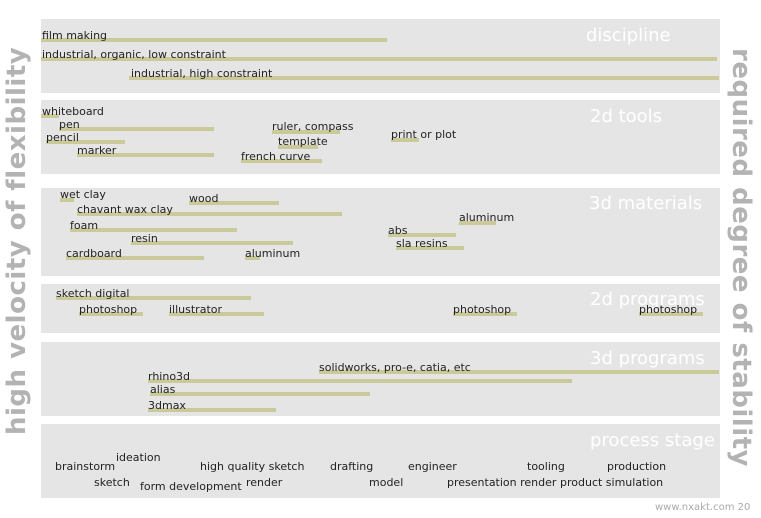  I want to click on bar-whiteboard, so click(50, 116).